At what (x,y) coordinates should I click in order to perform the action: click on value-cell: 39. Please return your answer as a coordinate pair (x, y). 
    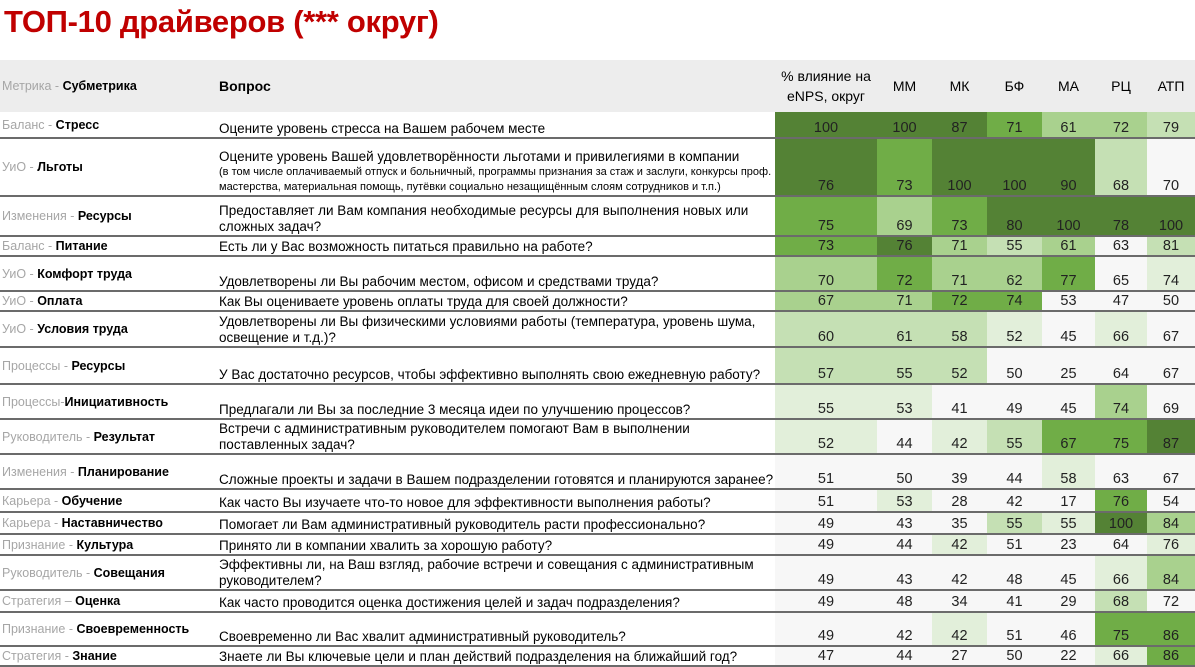
    Looking at the image, I should click on (959, 472).